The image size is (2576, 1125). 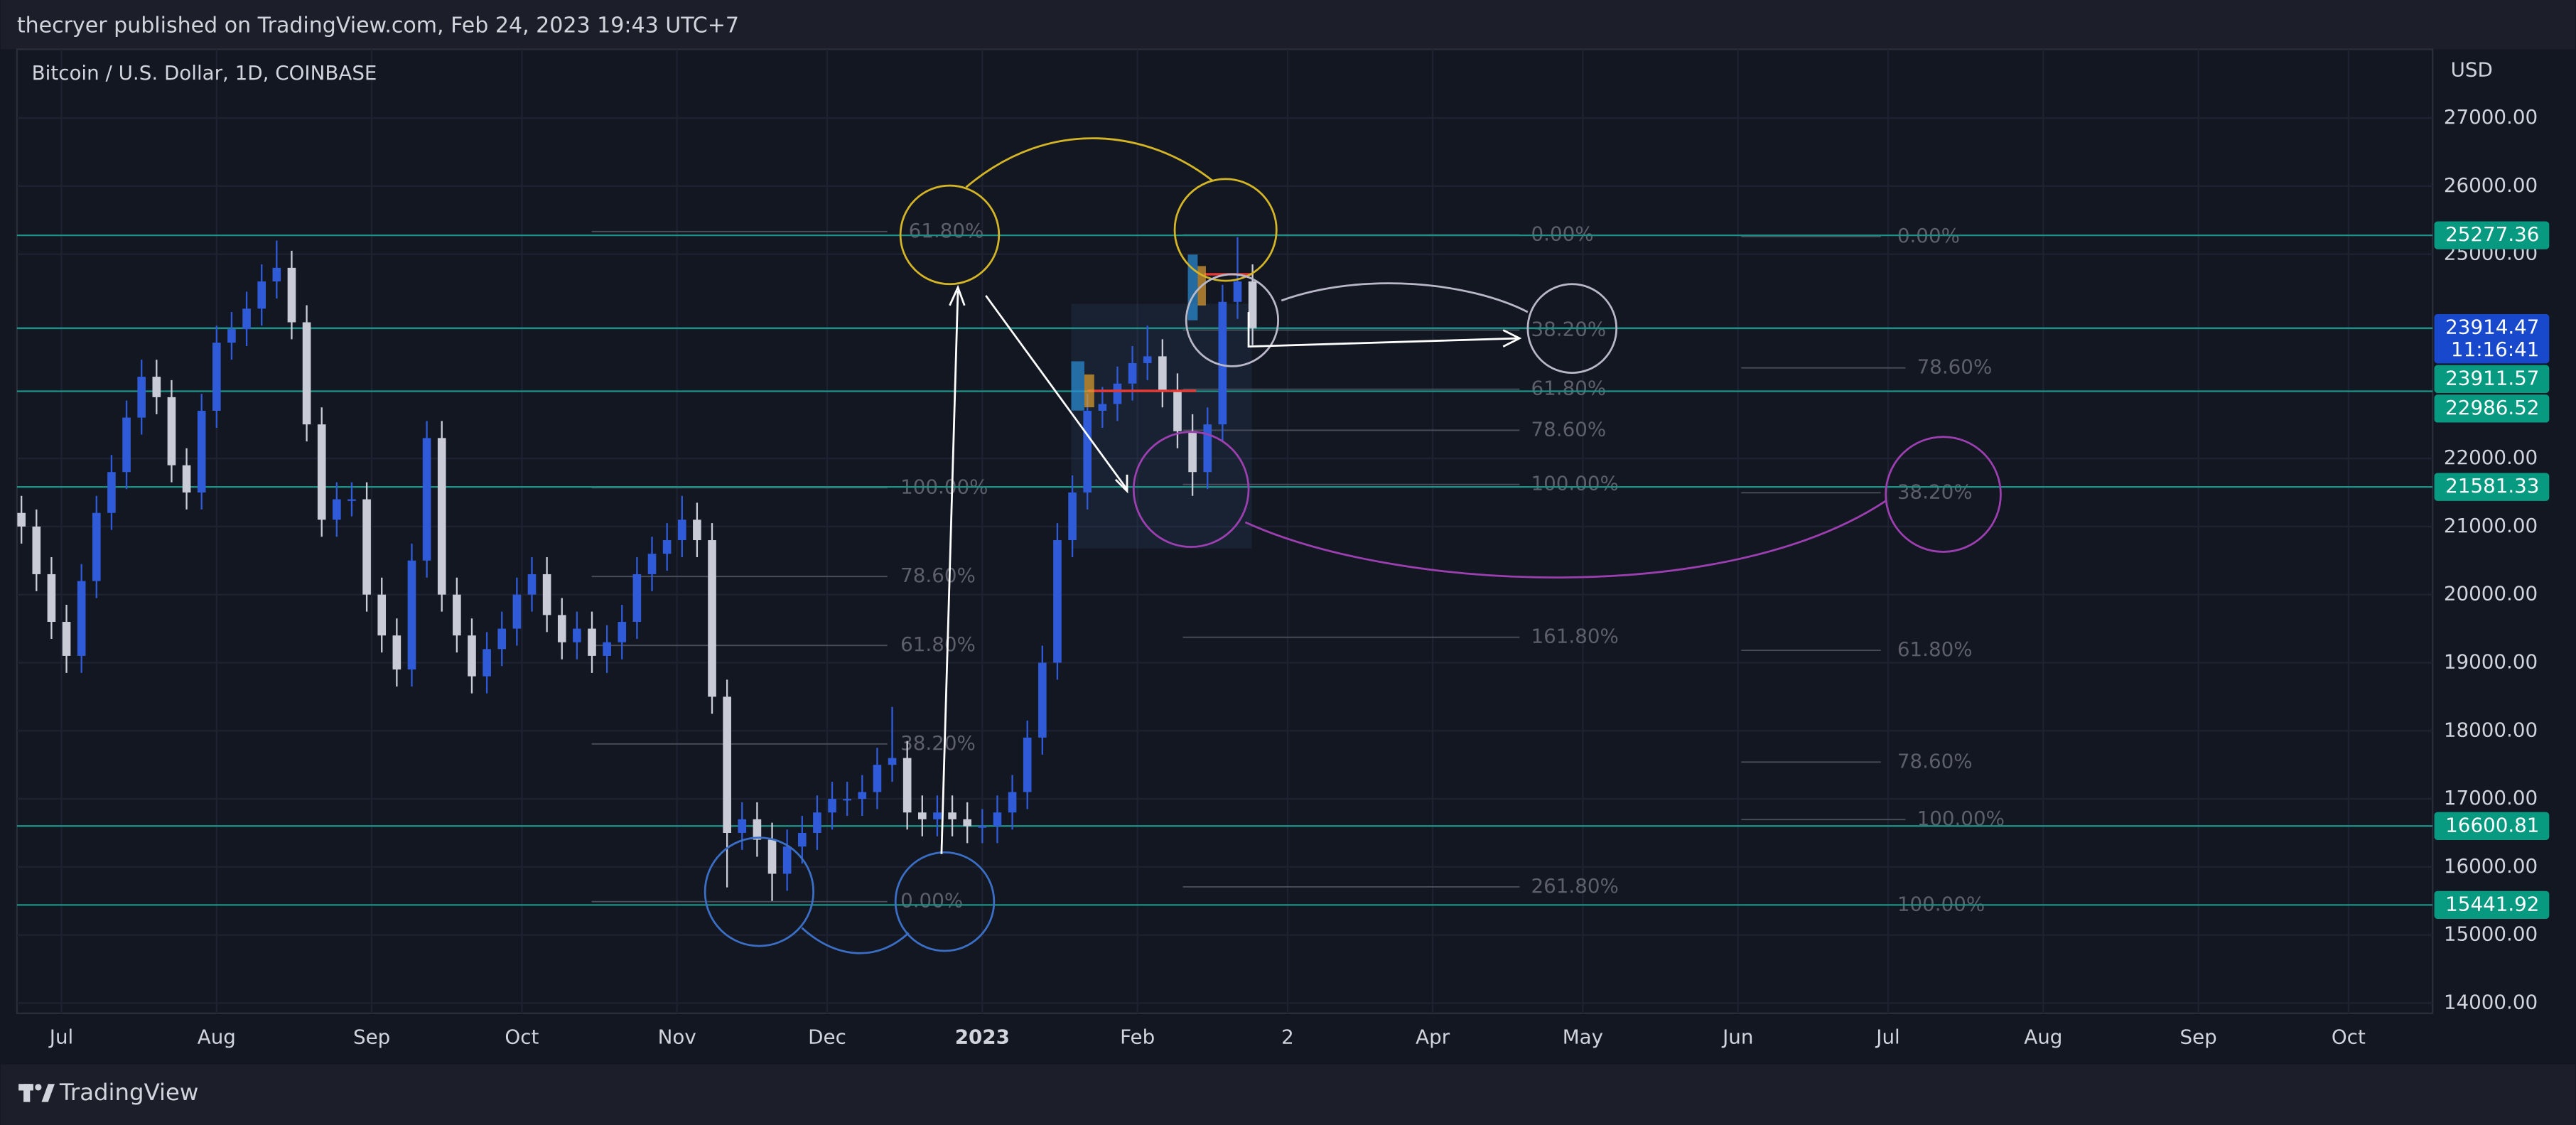 What do you see at coordinates (982, 1038) in the screenshot?
I see `x-tick-label: 2023` at bounding box center [982, 1038].